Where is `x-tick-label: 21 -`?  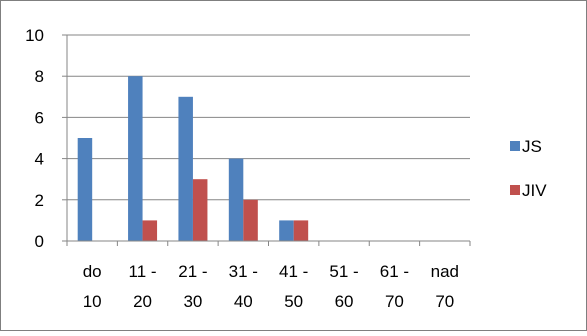
x-tick-label: 21 - is located at coordinates (192, 271).